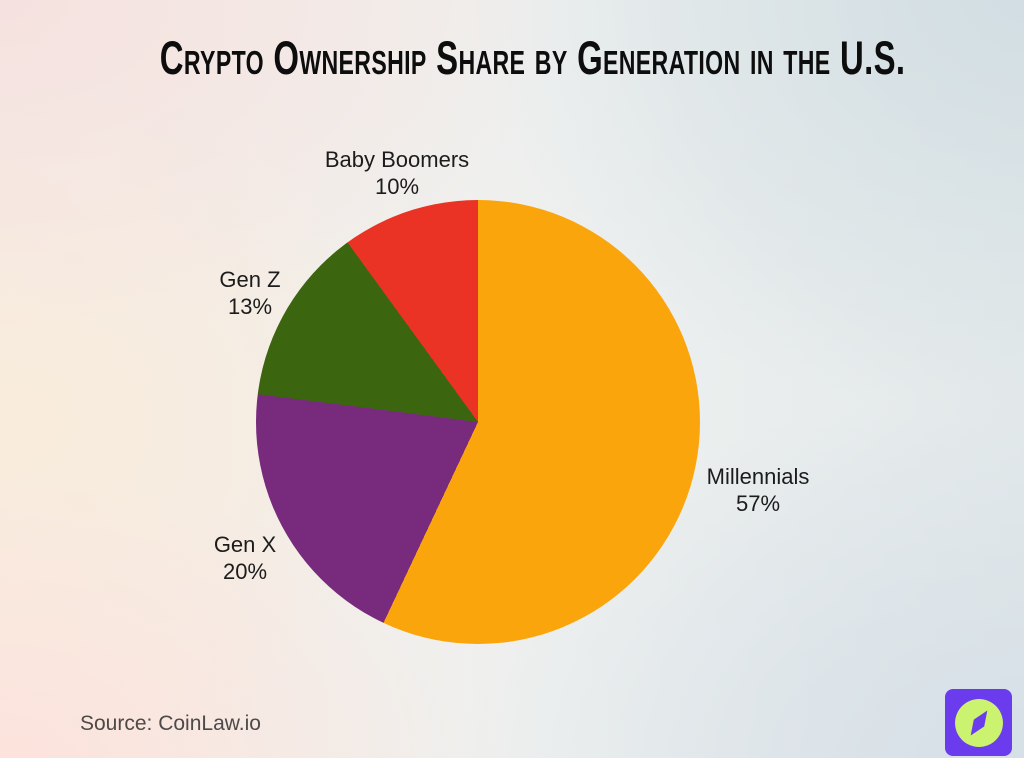  Describe the element at coordinates (250, 279) in the screenshot. I see `slice-label-text: Gen Z` at that location.